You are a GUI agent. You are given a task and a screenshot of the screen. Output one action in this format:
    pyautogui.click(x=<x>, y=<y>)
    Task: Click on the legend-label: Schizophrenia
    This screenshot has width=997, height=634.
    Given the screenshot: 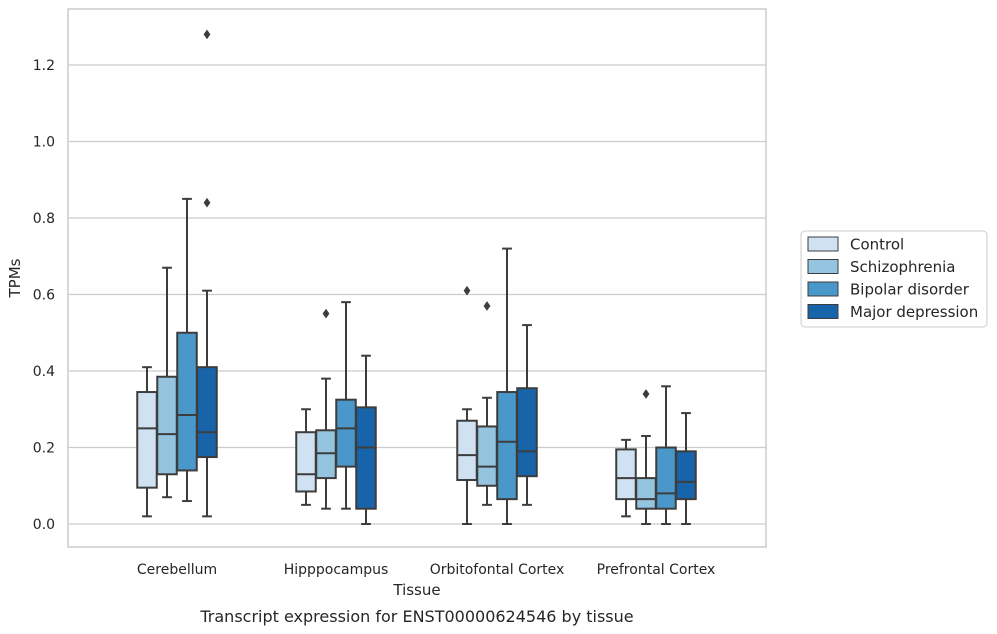 What is the action you would take?
    pyautogui.click(x=902, y=267)
    